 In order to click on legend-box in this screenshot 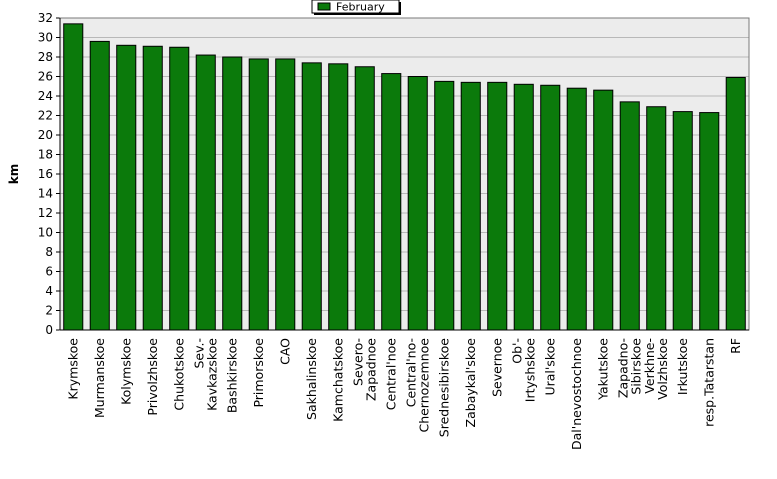, I will do `click(355, 7)`.